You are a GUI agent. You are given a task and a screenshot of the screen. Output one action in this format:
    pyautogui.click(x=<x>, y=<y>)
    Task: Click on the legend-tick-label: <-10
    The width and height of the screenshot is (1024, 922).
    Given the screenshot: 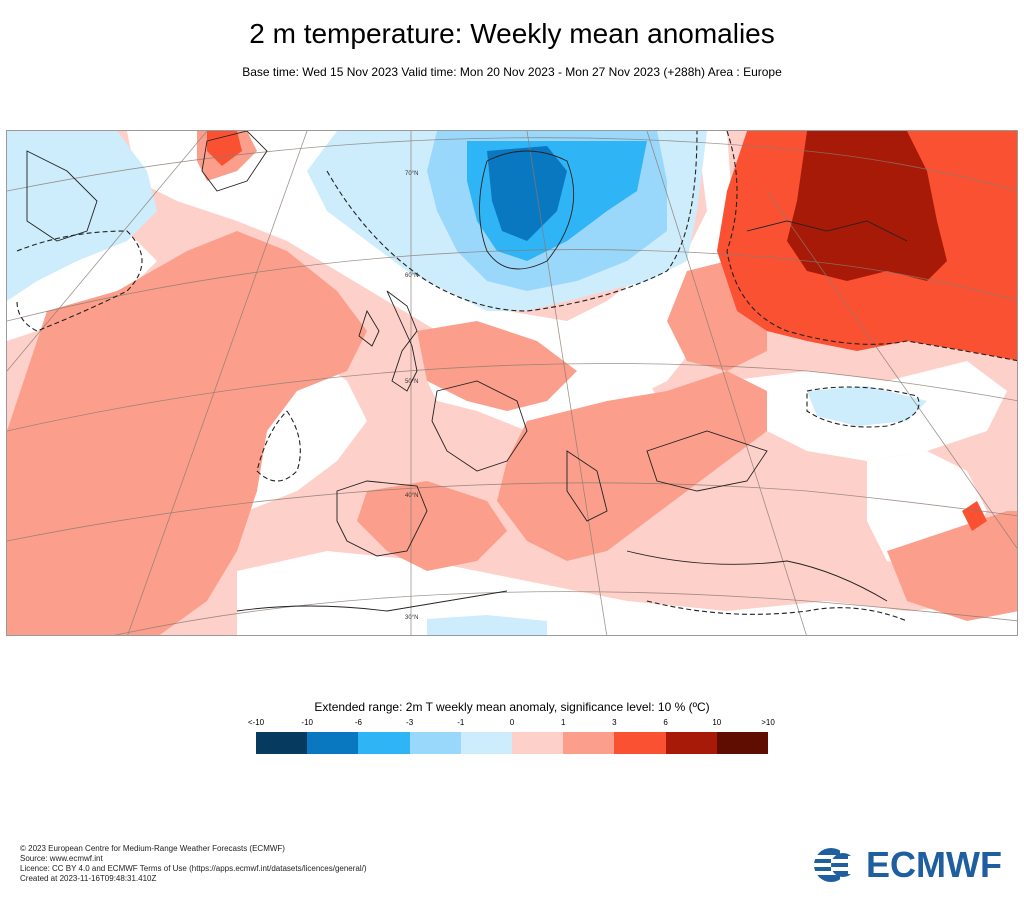 What is the action you would take?
    pyautogui.click(x=256, y=722)
    